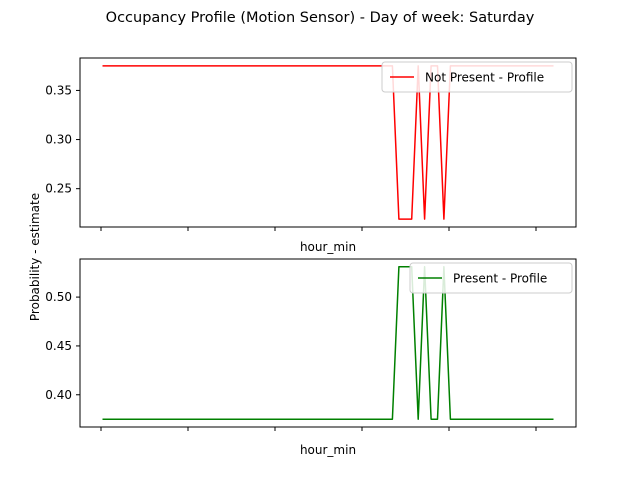  I want to click on y-tick-label: 0.30, so click(58, 140).